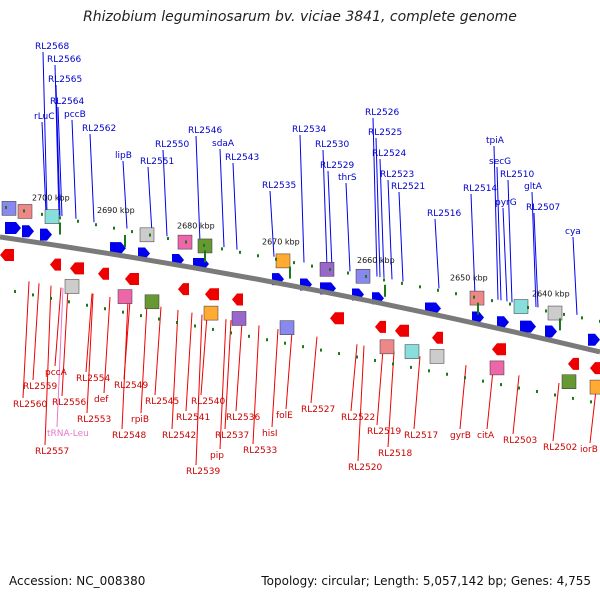 Image resolution: width=600 pixels, height=600 pixels. I want to click on forward-gene-label: lipB, so click(123, 156).